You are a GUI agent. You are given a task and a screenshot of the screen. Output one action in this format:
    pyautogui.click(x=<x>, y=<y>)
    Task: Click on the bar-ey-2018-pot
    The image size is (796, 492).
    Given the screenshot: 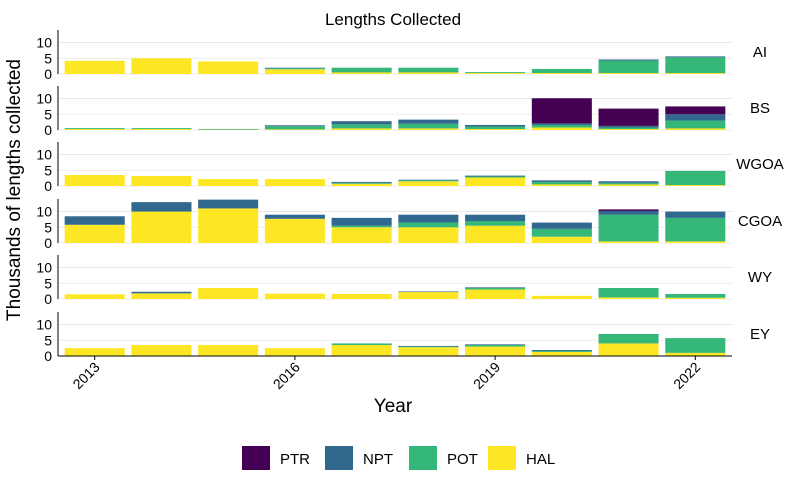 What is the action you would take?
    pyautogui.click(x=428, y=347)
    